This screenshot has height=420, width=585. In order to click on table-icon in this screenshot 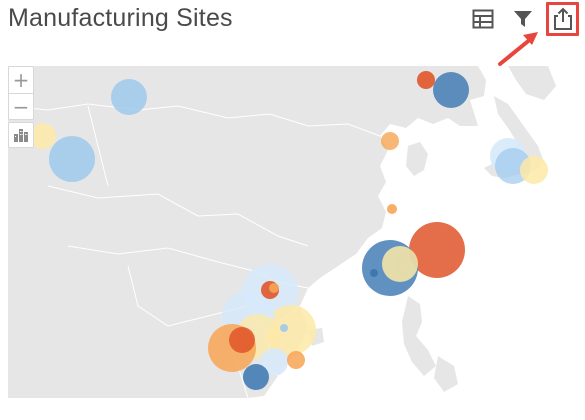, I will do `click(483, 19)`.